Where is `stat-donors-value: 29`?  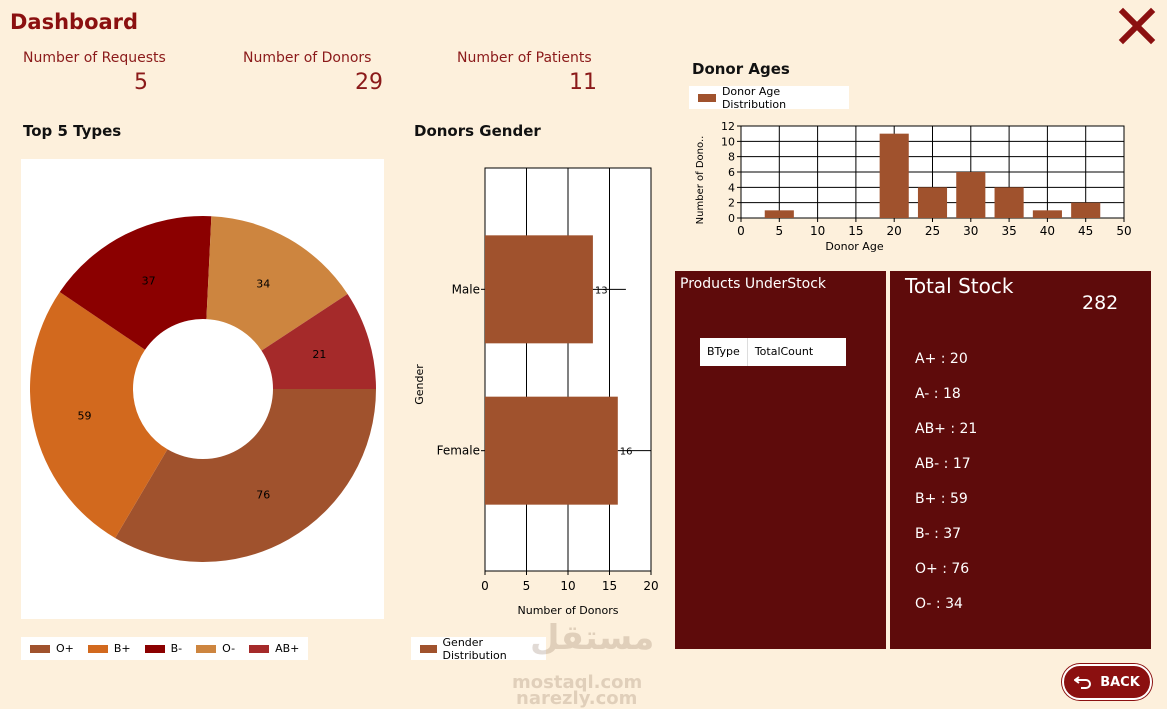 stat-donors-value: 29 is located at coordinates (369, 82).